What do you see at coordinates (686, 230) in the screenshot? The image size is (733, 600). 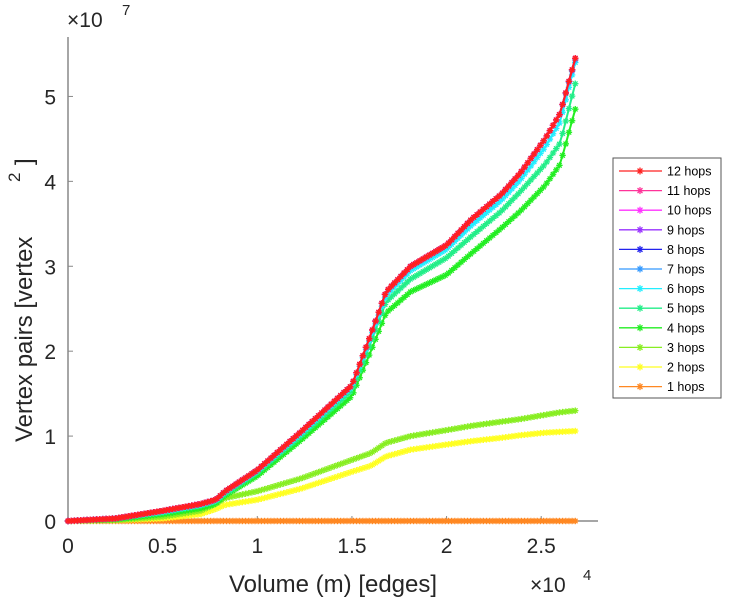 I see `legend-label: 9 hops` at bounding box center [686, 230].